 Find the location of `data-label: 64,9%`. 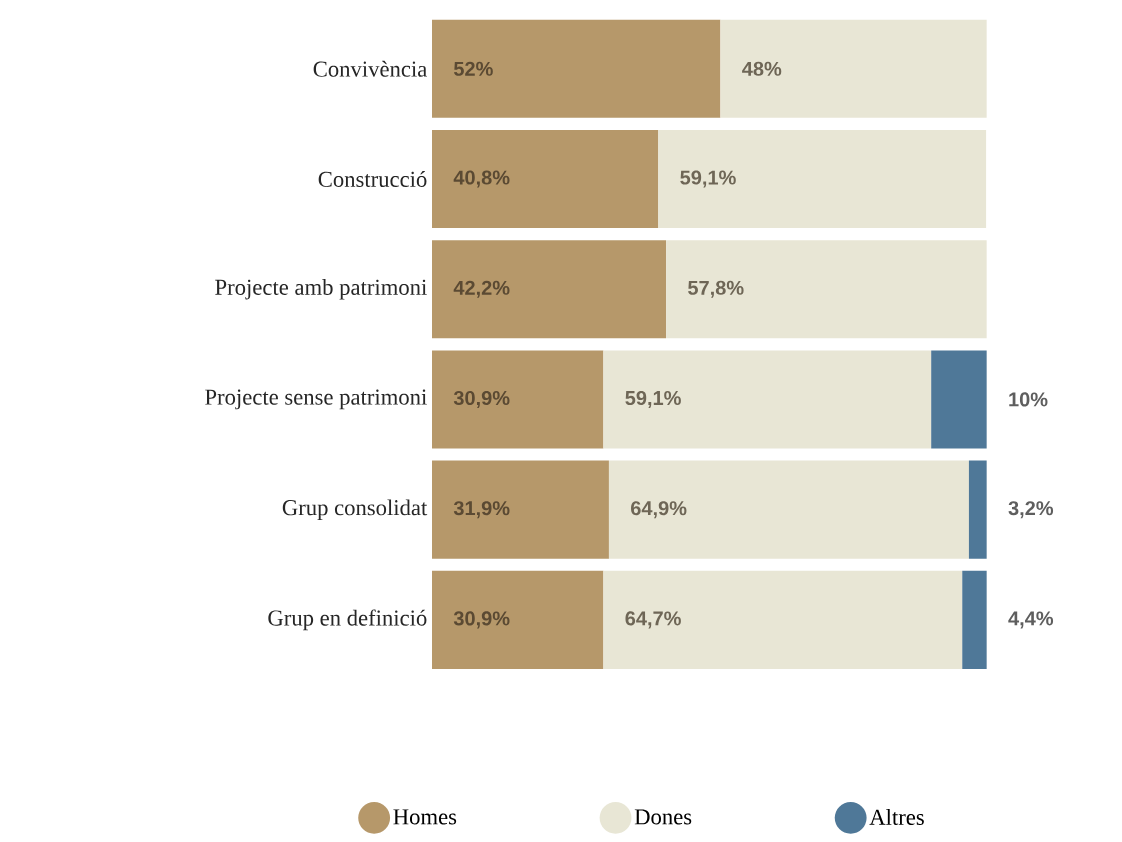

data-label: 64,9% is located at coordinates (659, 510).